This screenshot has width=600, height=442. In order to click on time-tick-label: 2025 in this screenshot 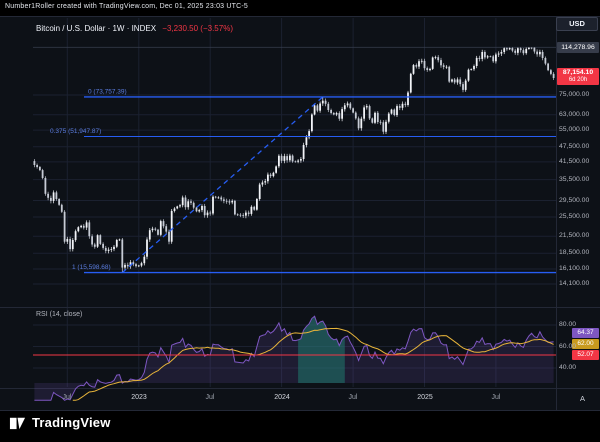, I will do `click(425, 397)`.